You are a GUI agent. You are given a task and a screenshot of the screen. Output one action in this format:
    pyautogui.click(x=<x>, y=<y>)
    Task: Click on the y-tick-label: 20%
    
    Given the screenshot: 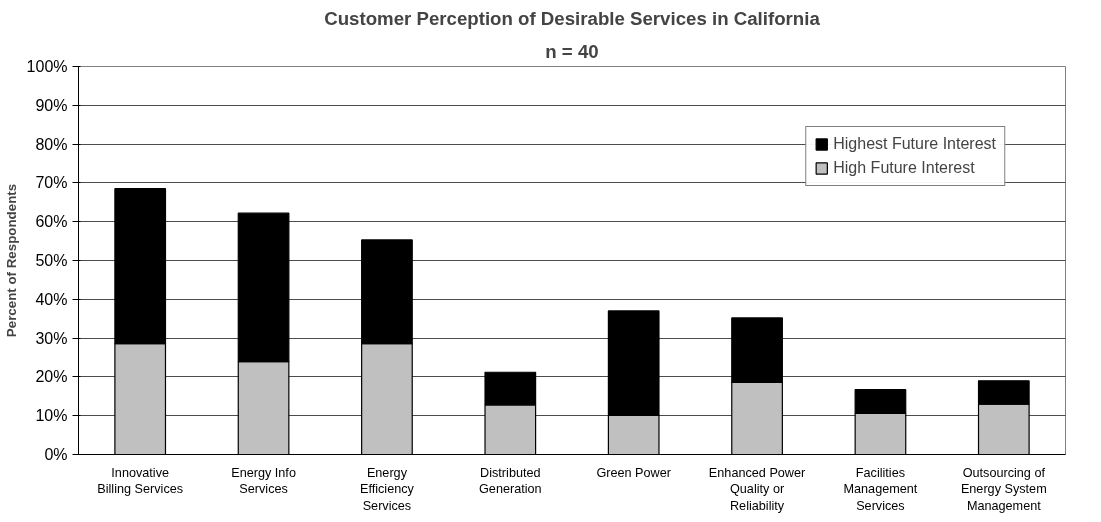 What is the action you would take?
    pyautogui.click(x=51, y=377)
    